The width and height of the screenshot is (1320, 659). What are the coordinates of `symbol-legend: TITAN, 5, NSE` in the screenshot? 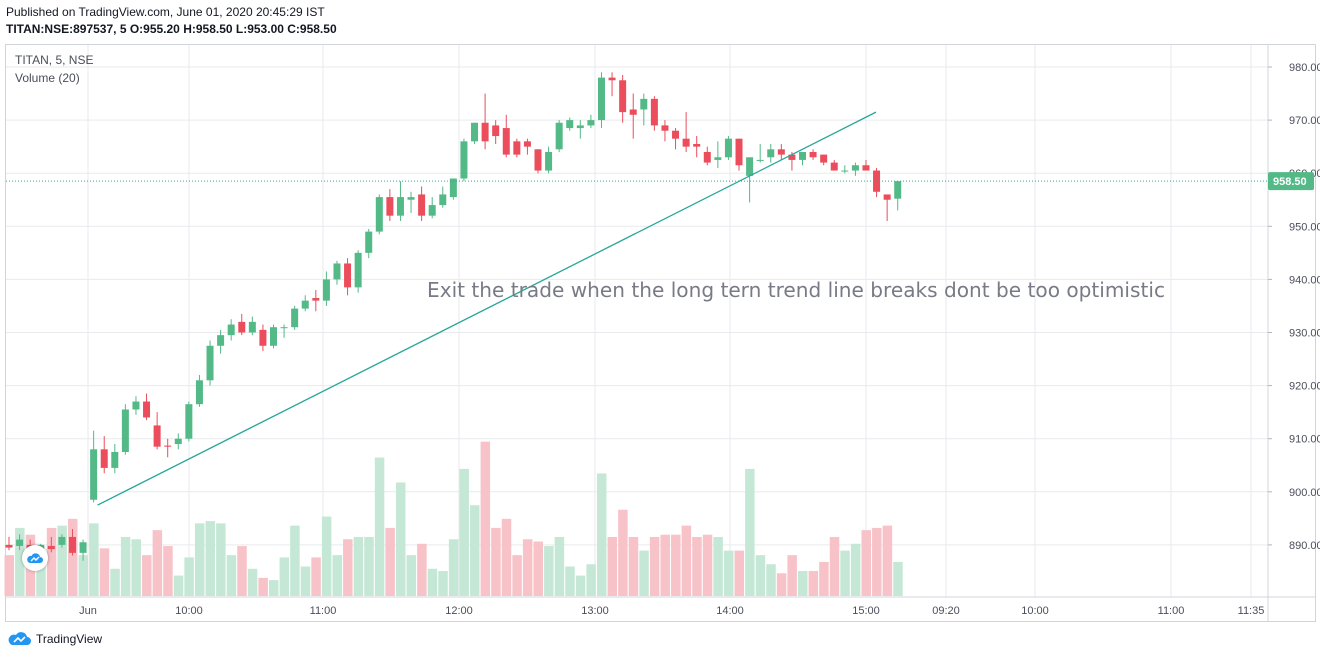 It's located at (54, 60).